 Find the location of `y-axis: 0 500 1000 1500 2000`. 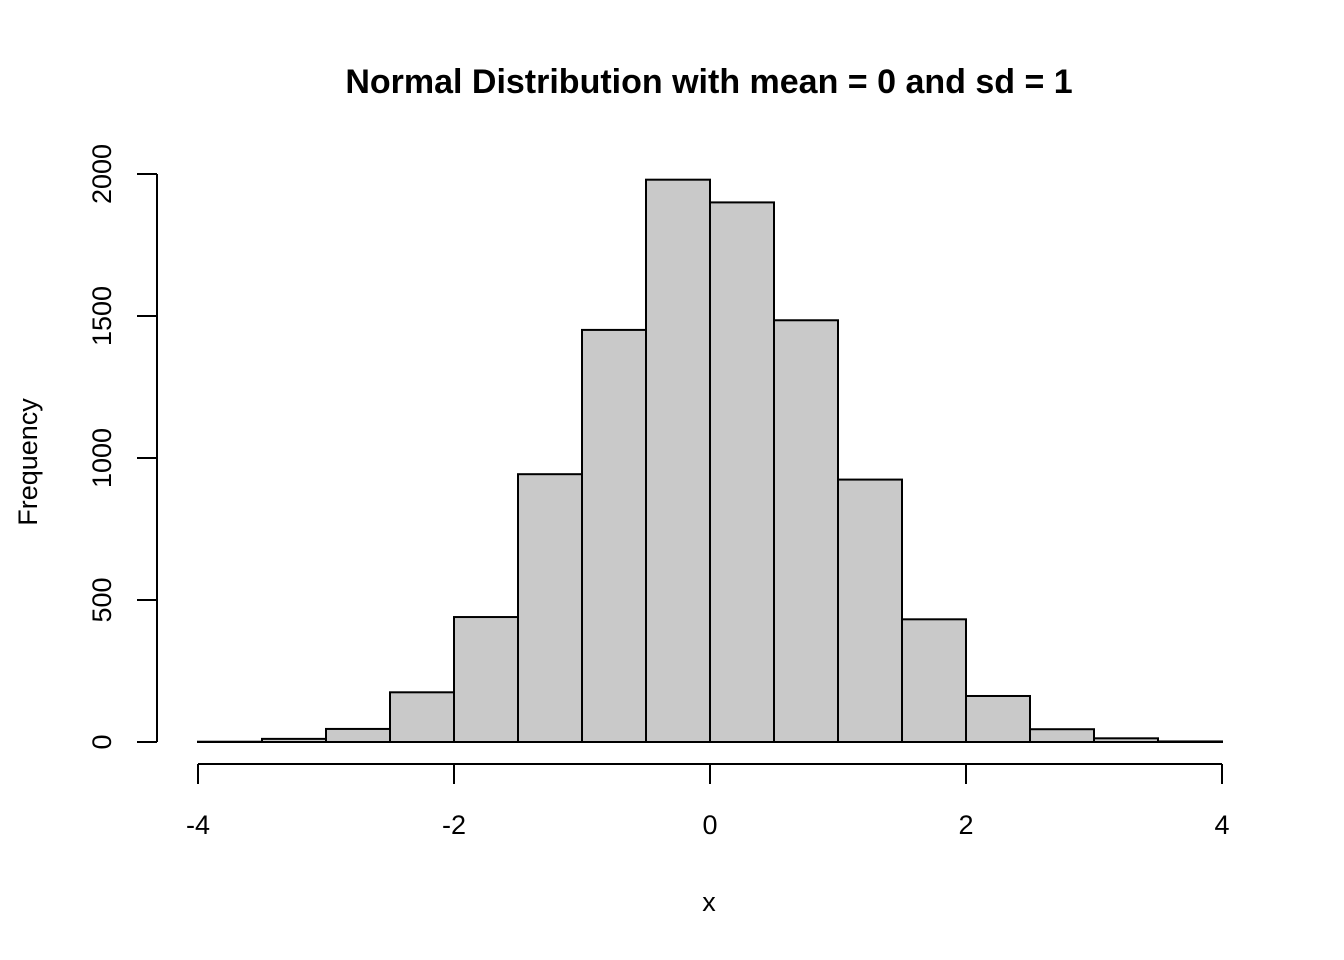

y-axis: 0 500 1000 1500 2000 is located at coordinates (122, 447).